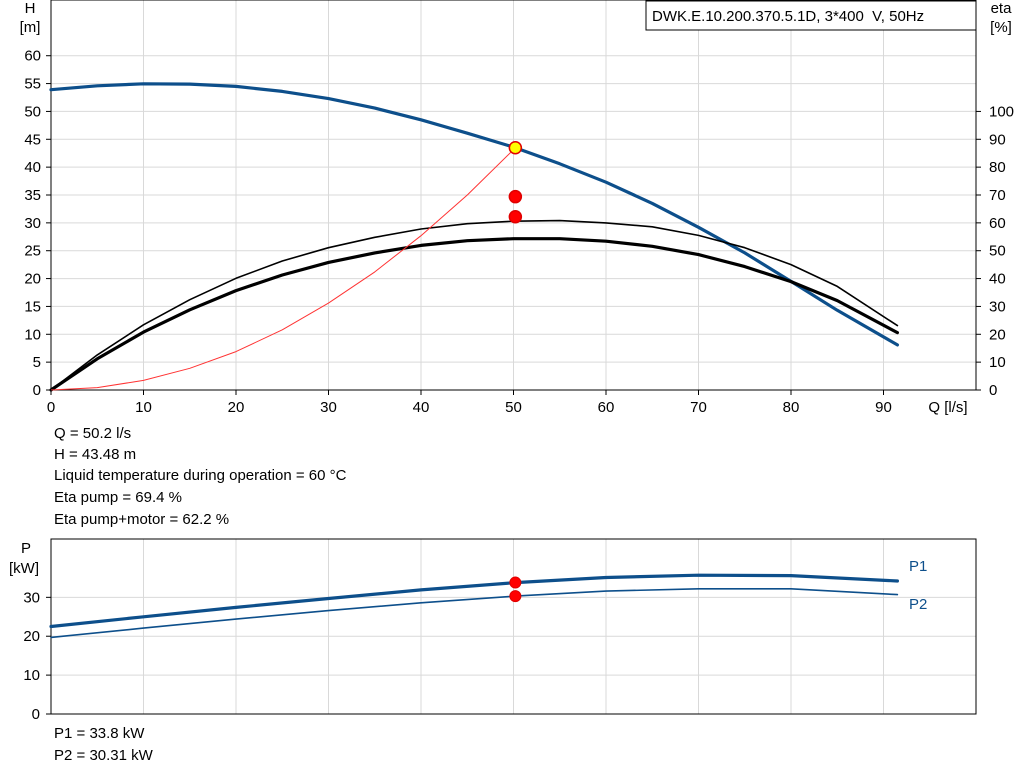 Image resolution: width=1024 pixels, height=781 pixels. I want to click on x-tick-label: 90, so click(883, 407).